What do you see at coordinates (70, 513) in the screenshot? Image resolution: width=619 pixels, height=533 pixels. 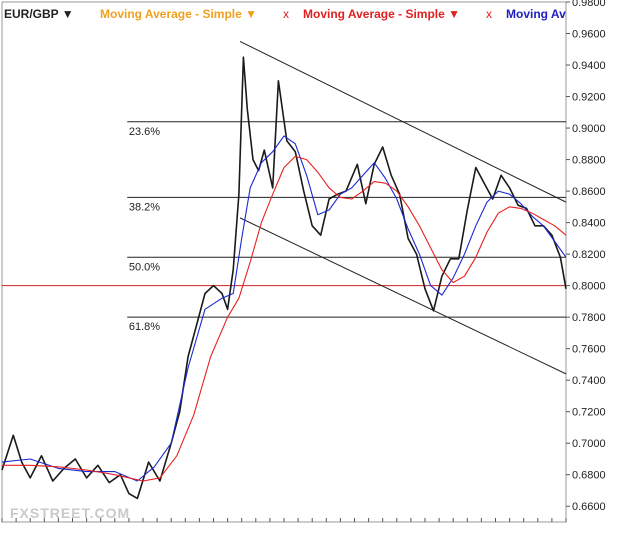 I see `fxstreet-watermark: FXSTREET.COM` at bounding box center [70, 513].